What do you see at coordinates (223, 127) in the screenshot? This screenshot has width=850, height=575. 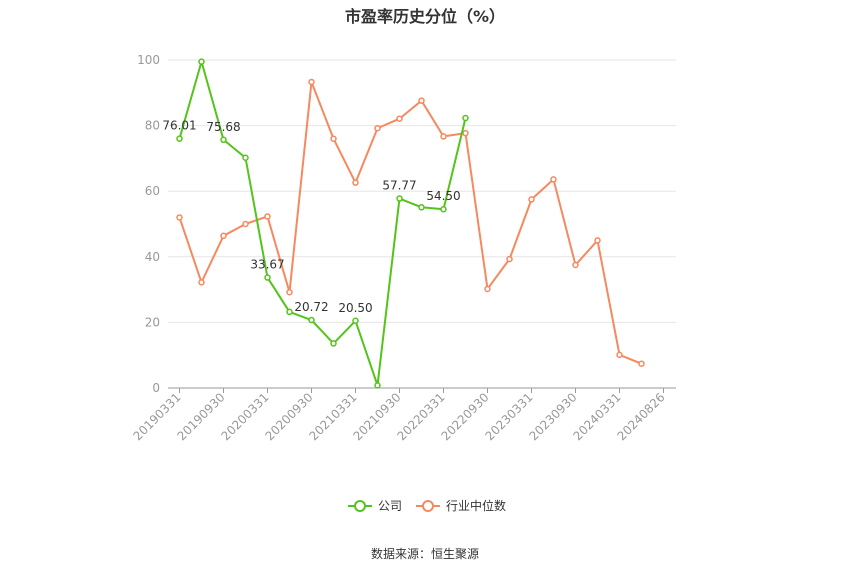 I see `data-label: 75.68` at bounding box center [223, 127].